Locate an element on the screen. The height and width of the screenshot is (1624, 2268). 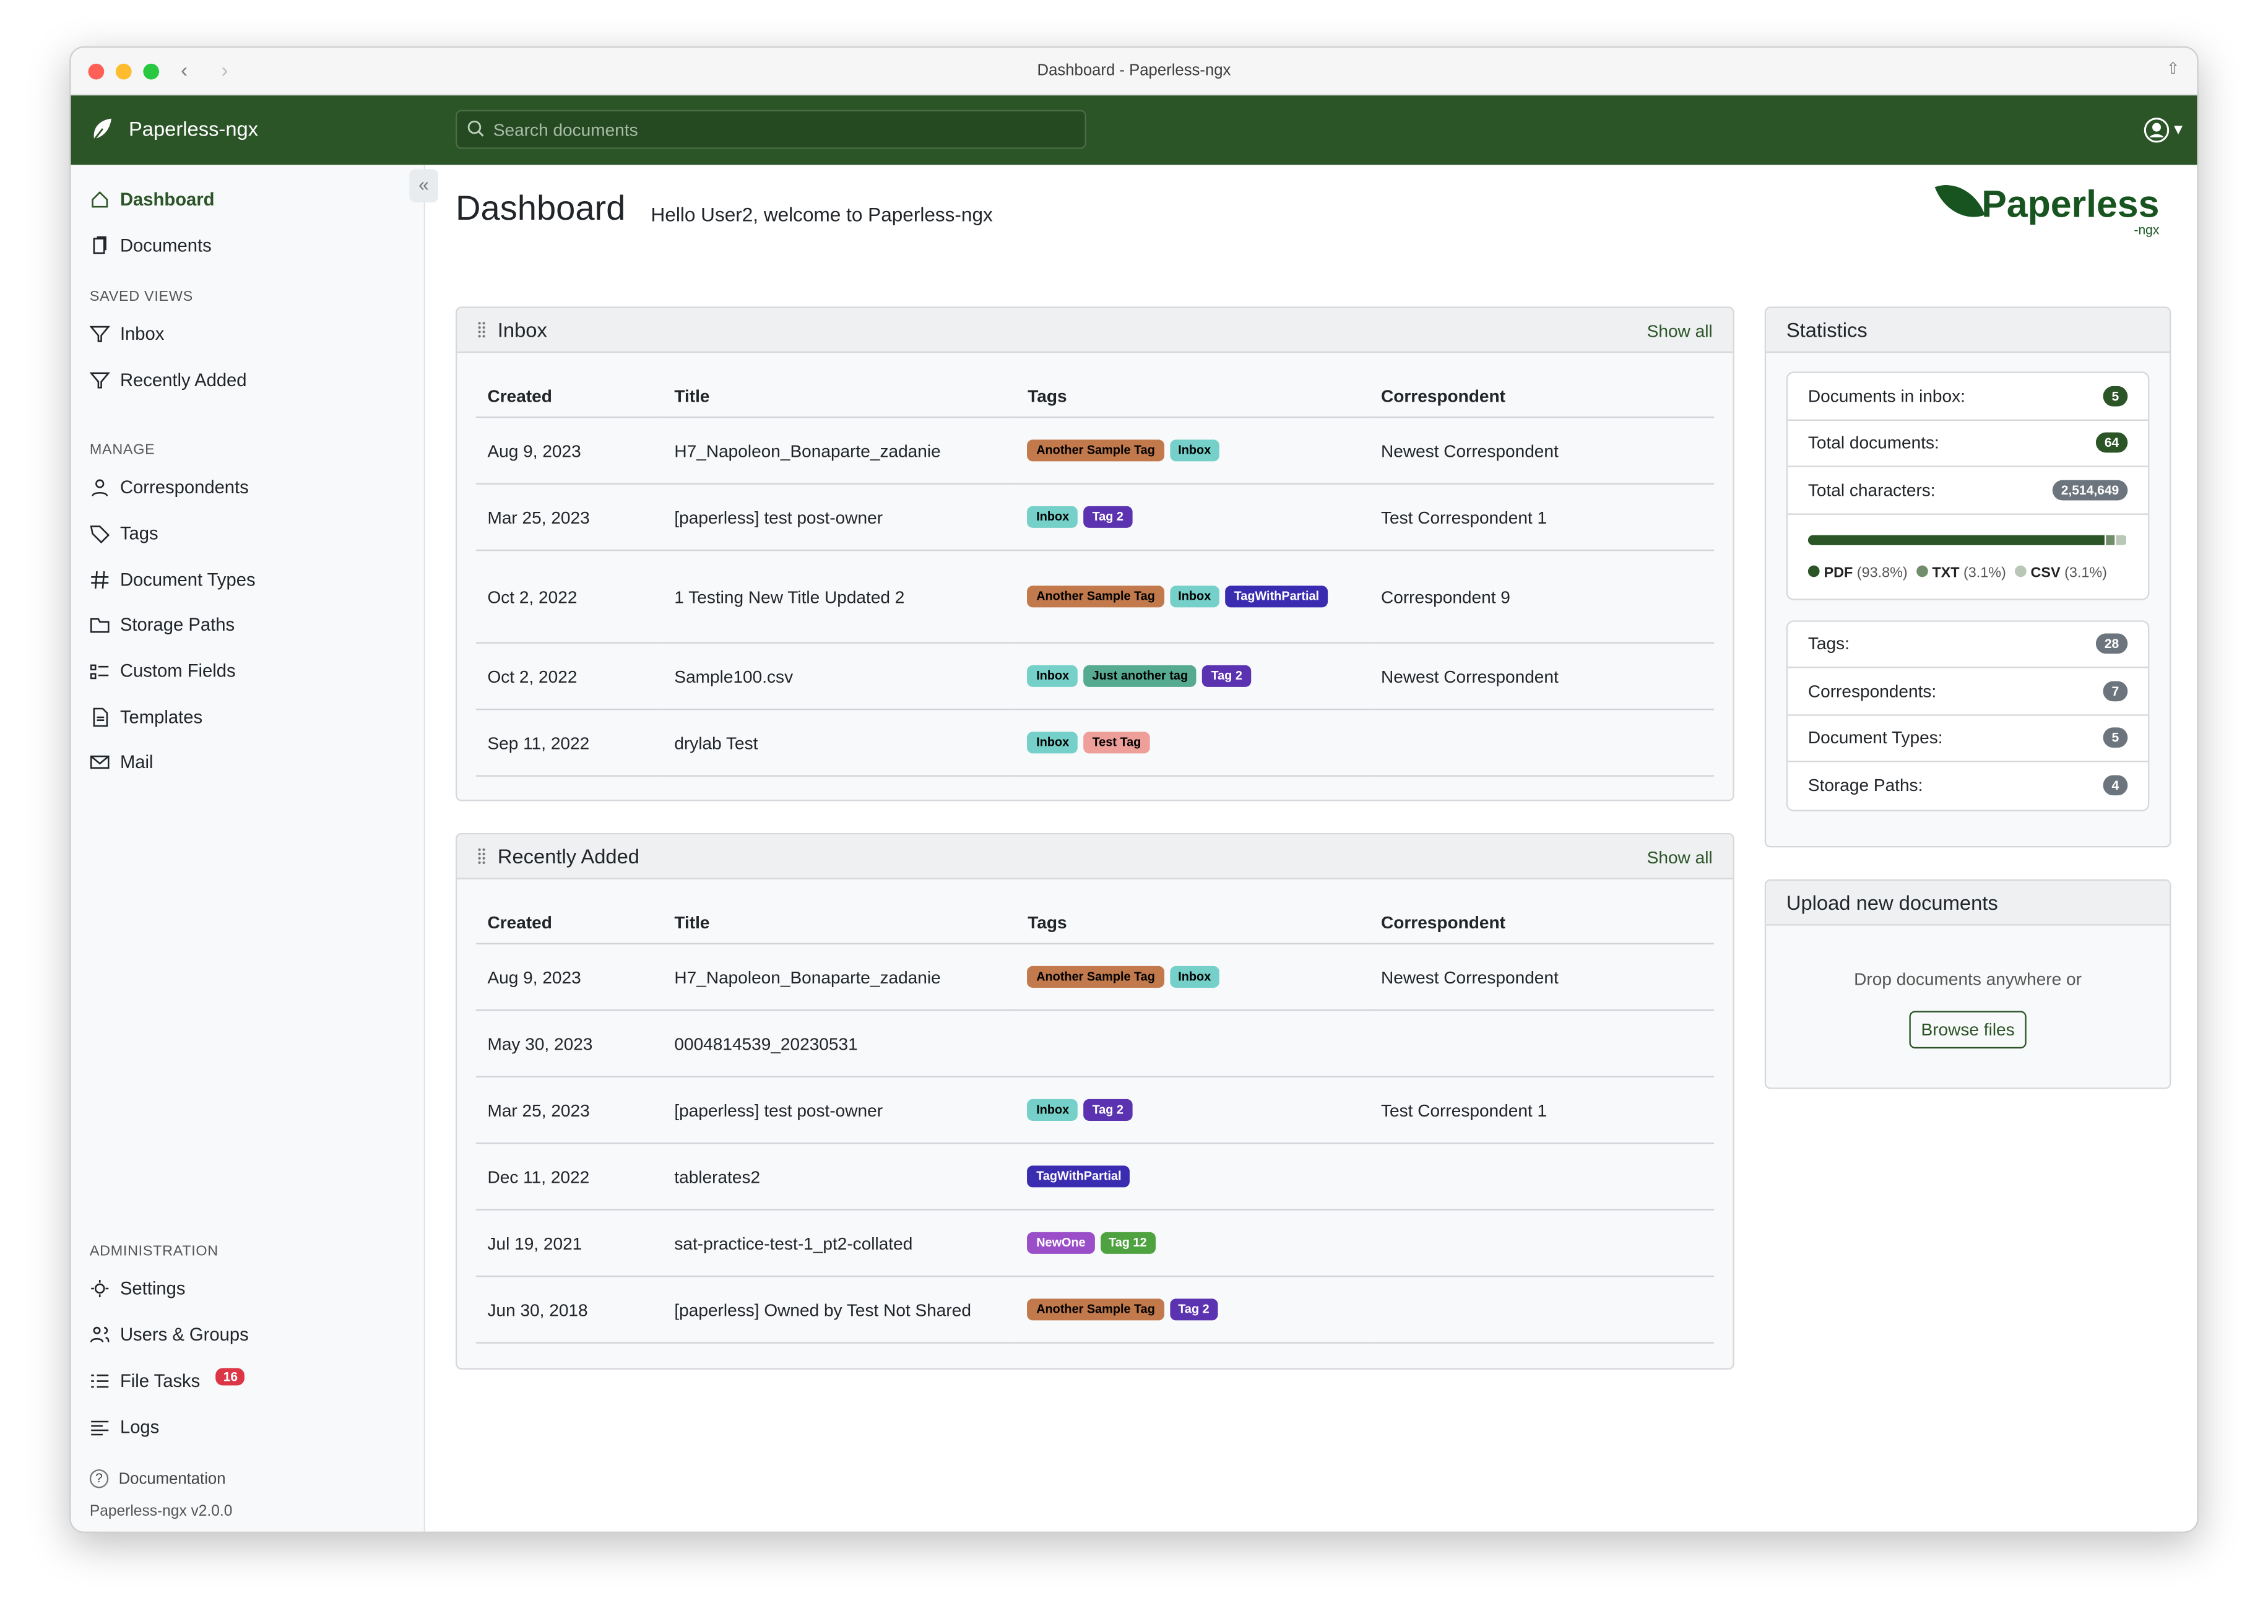
sidebar-item-custom-fields: Custom Fields is located at coordinates (163, 671).